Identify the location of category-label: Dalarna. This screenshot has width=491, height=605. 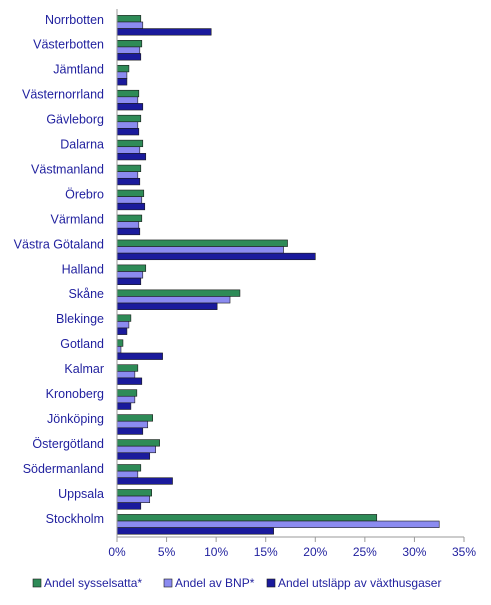
(82, 145).